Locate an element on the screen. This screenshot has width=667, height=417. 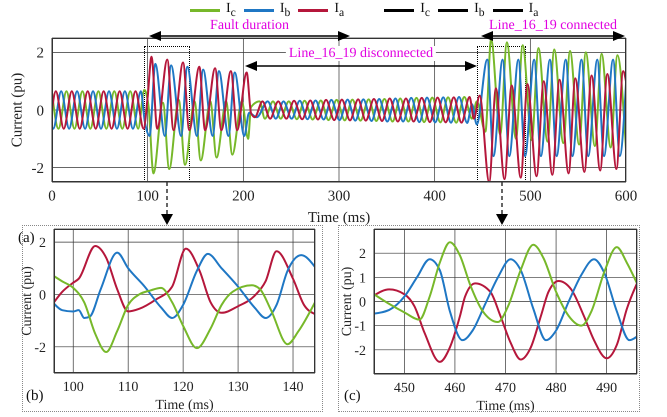
y-tick-label: -1 is located at coordinates (360, 327).